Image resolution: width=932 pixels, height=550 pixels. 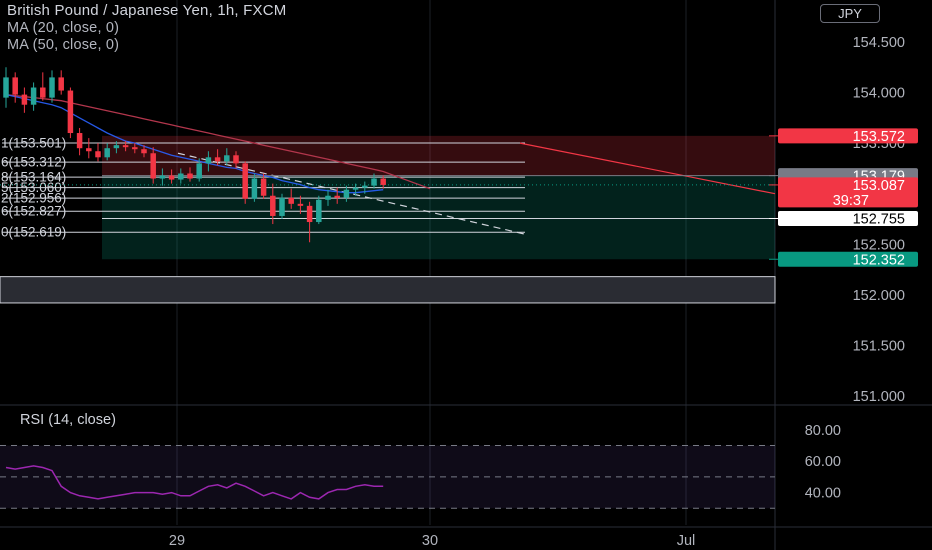 What do you see at coordinates (388, 290) in the screenshot?
I see `highlight-band` at bounding box center [388, 290].